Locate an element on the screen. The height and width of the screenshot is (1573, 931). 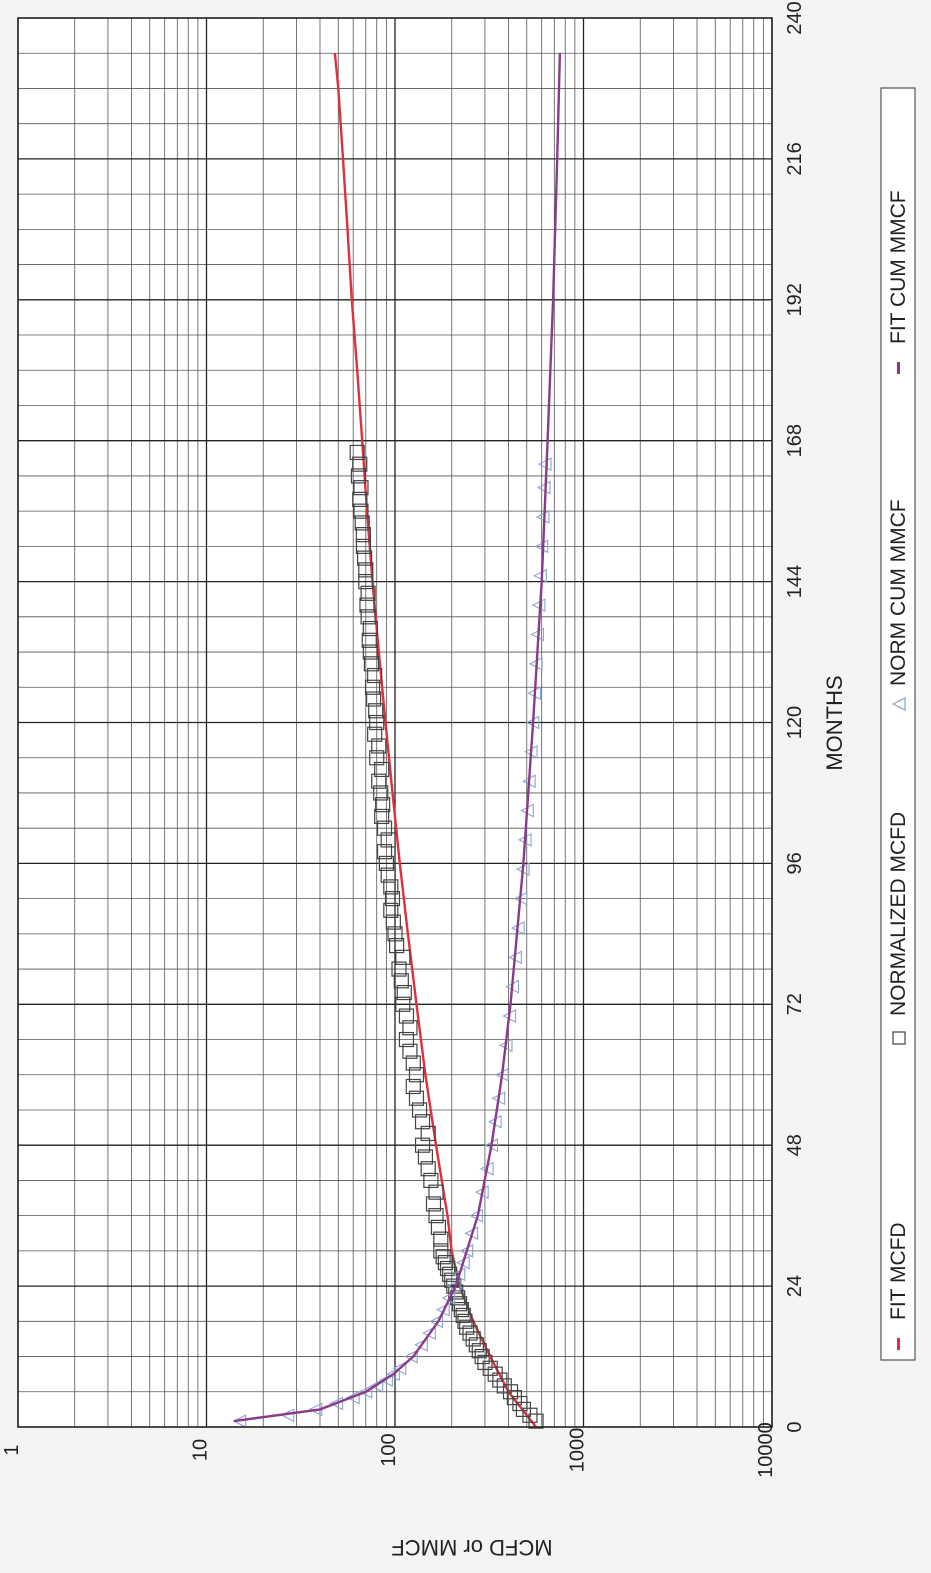
legend-label-fit-mcfd: FIT MCFD is located at coordinates (898, 1271).